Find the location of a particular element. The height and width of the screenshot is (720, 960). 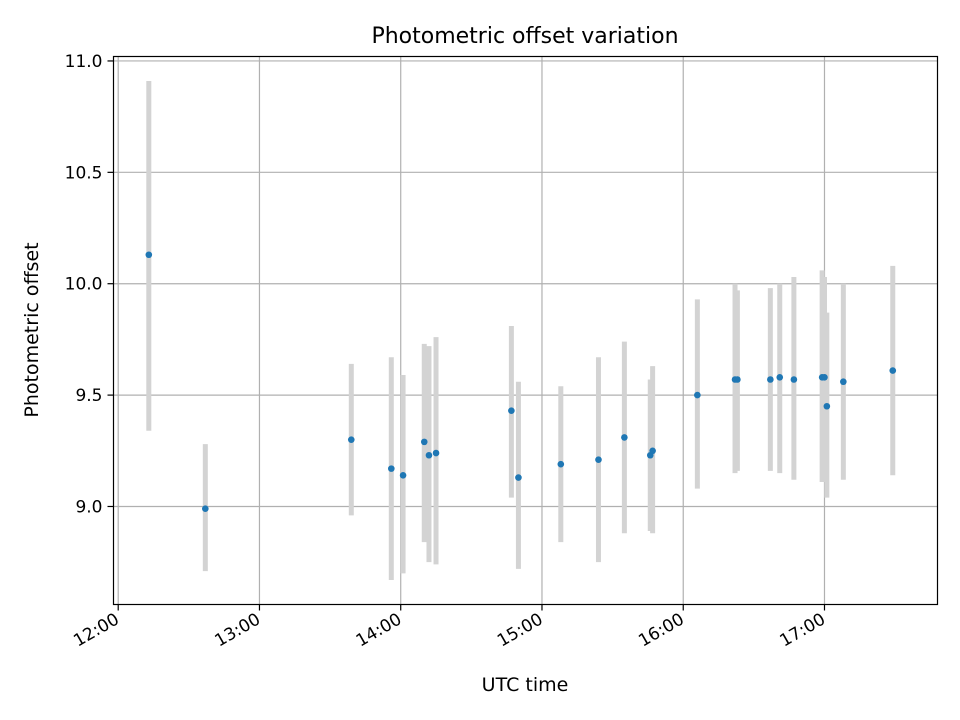

y-axis: 9.0 9.5 10.0 10.5 11.0 is located at coordinates (89, 284).